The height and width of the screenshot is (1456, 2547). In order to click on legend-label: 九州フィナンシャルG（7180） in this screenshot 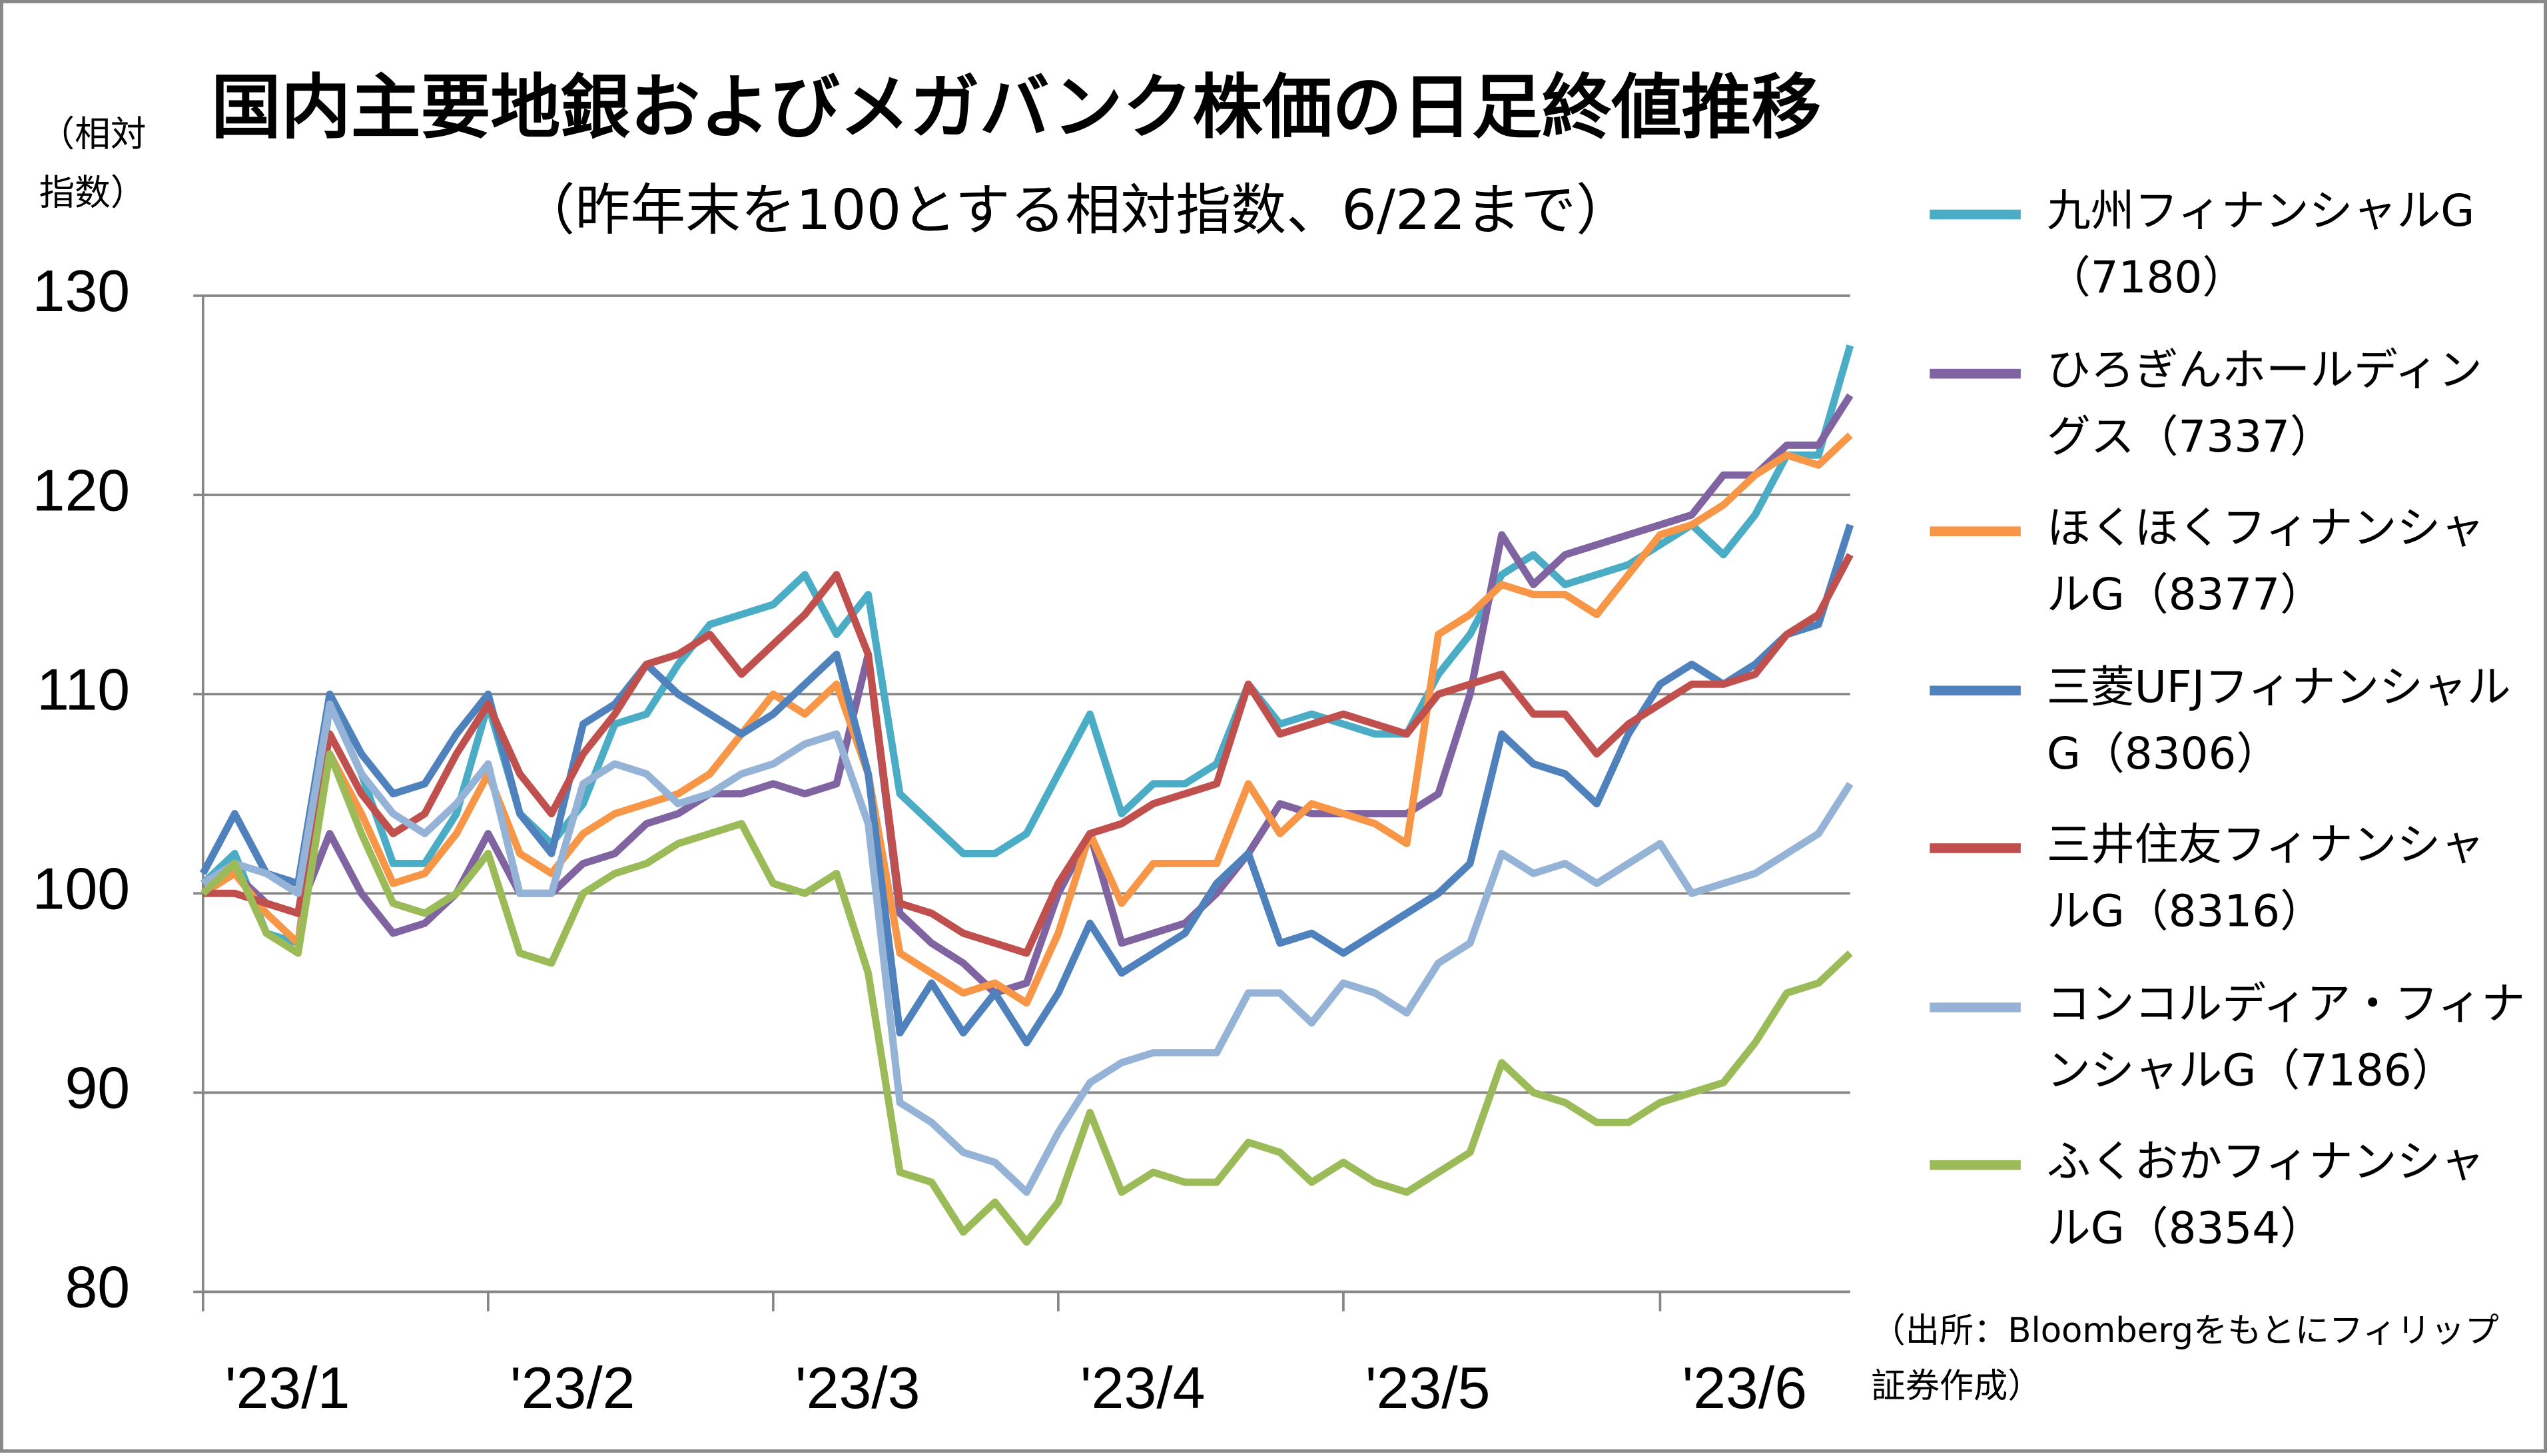, I will do `click(2260, 245)`.